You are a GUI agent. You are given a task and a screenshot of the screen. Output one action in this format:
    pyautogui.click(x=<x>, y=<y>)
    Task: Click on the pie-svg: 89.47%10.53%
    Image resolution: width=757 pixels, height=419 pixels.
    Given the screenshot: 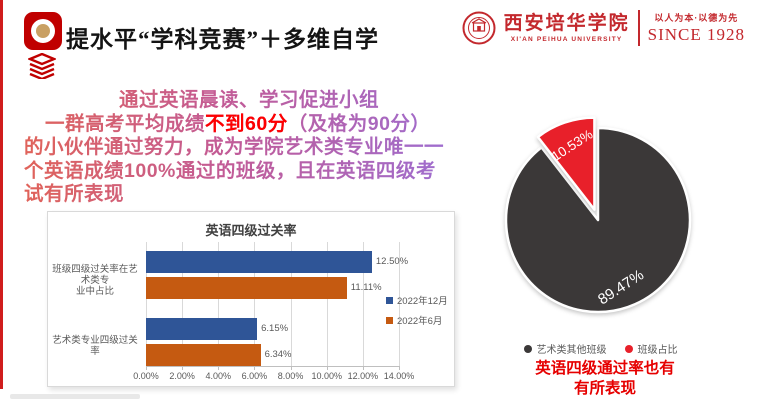 What is the action you would take?
    pyautogui.click(x=598, y=215)
    